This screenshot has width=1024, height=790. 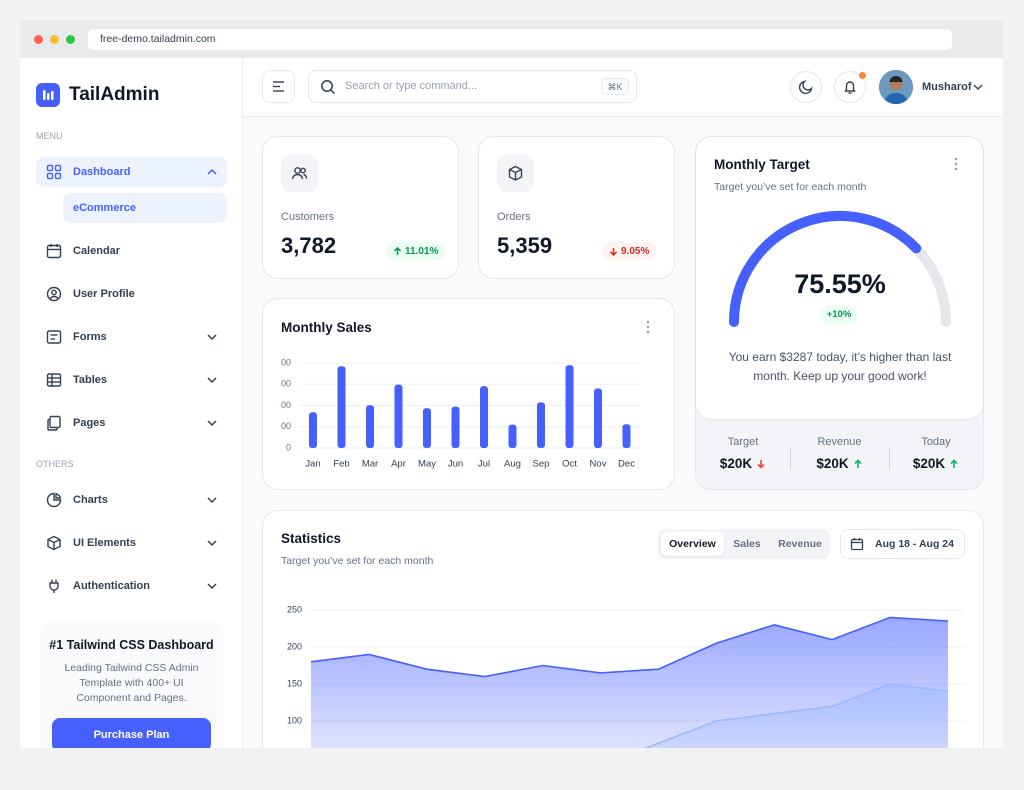 I want to click on change-badge: 9.05%, so click(x=629, y=251).